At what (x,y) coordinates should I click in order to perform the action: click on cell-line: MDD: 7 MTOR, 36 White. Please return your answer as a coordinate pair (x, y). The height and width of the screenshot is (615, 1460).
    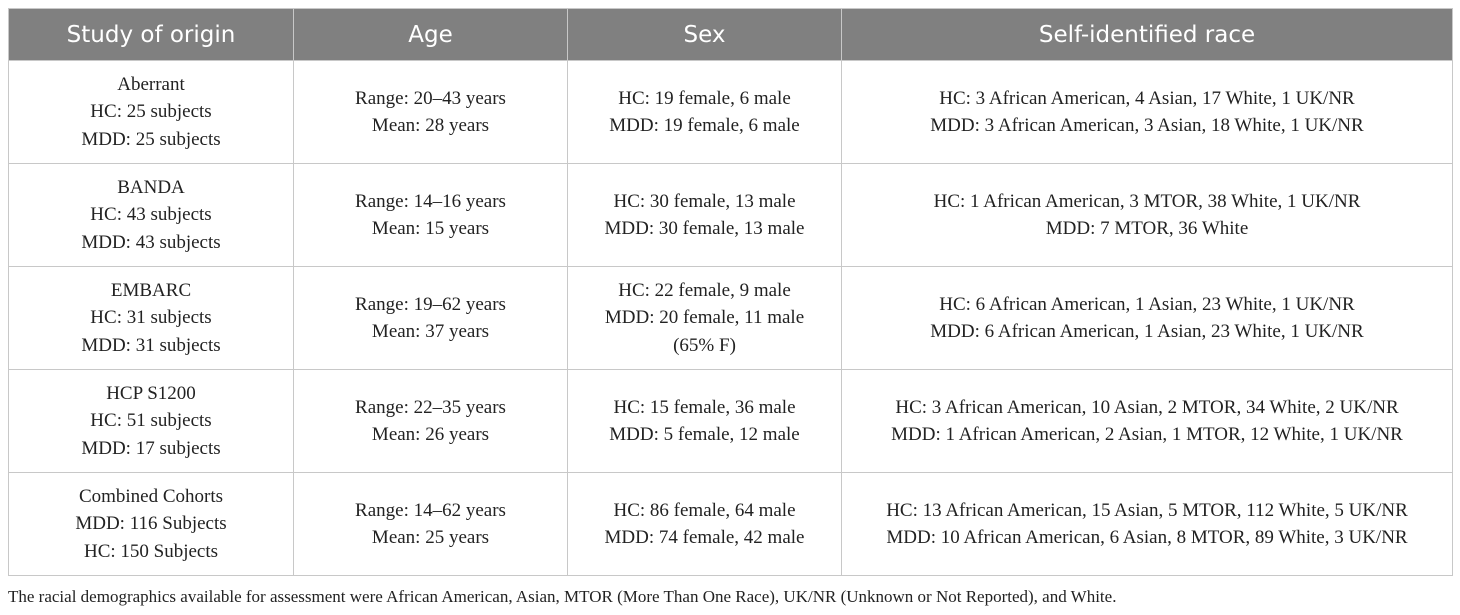
    Looking at the image, I should click on (1147, 228).